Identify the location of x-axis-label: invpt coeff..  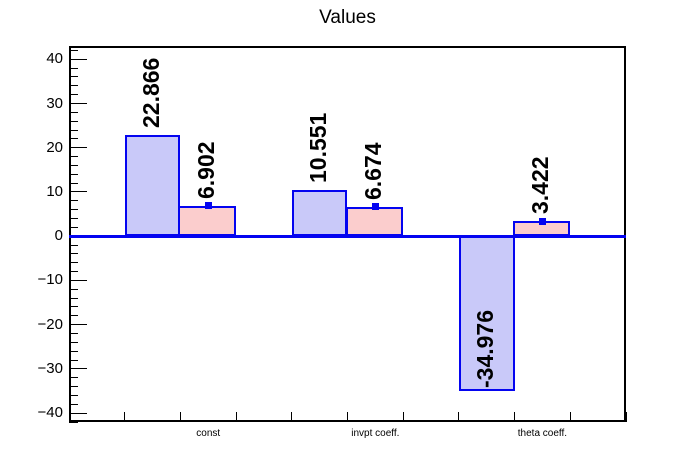
(375, 433).